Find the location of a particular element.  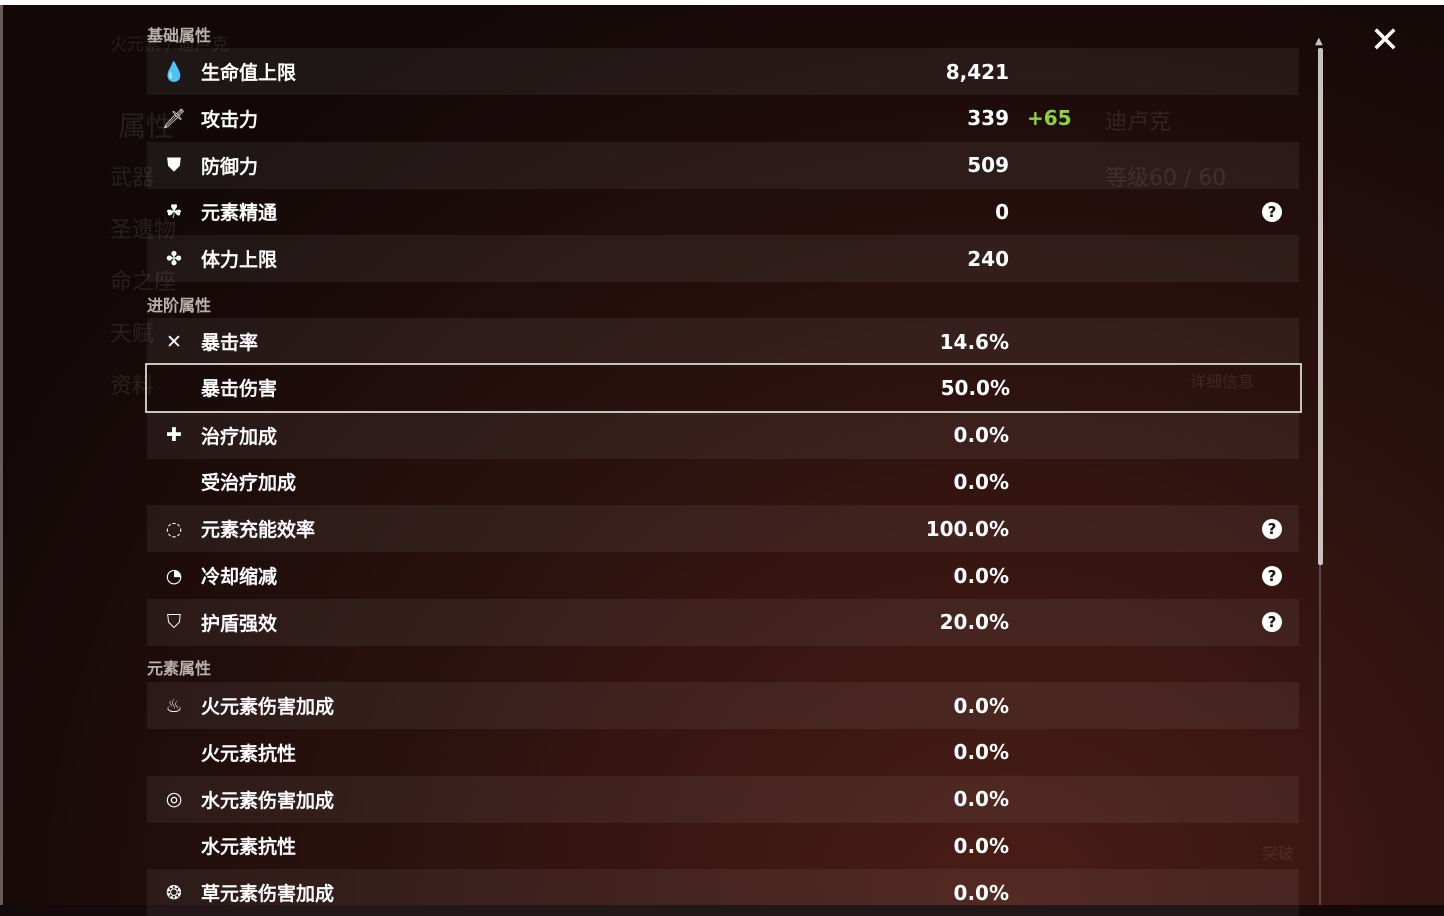

stat-label: 水元素伤害加成 is located at coordinates (268, 800).